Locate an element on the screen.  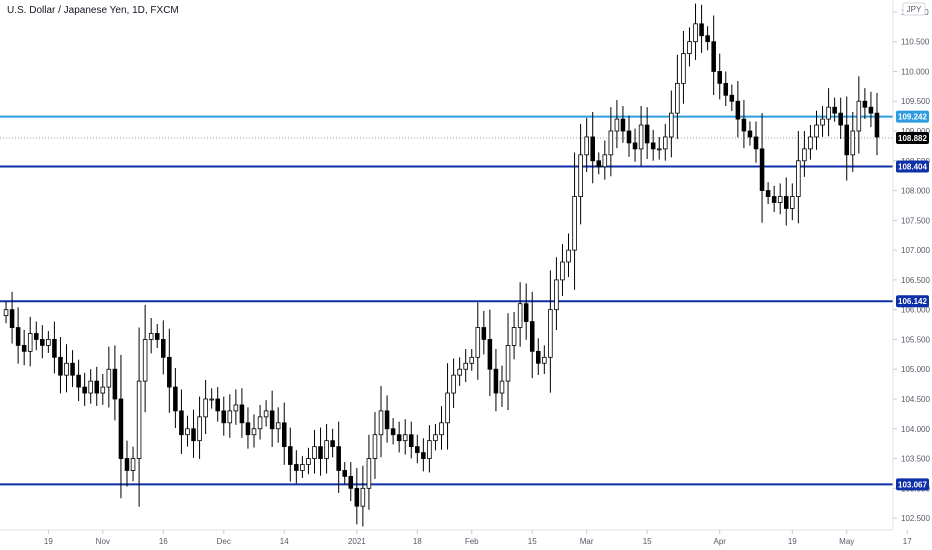
y-tick-label: 104.000 is located at coordinates (915, 429).